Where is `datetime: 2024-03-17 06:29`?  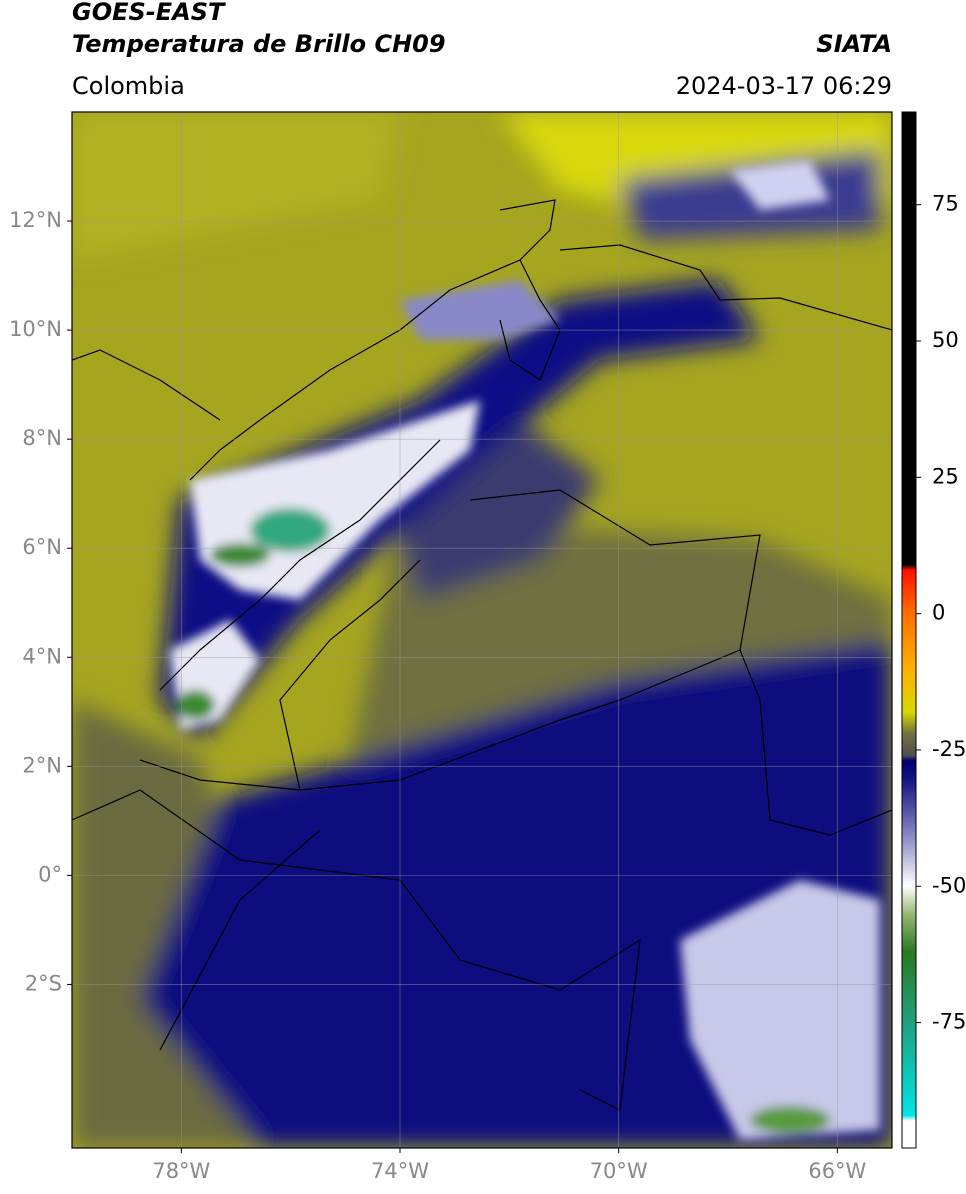
datetime: 2024-03-17 06:29 is located at coordinates (784, 86).